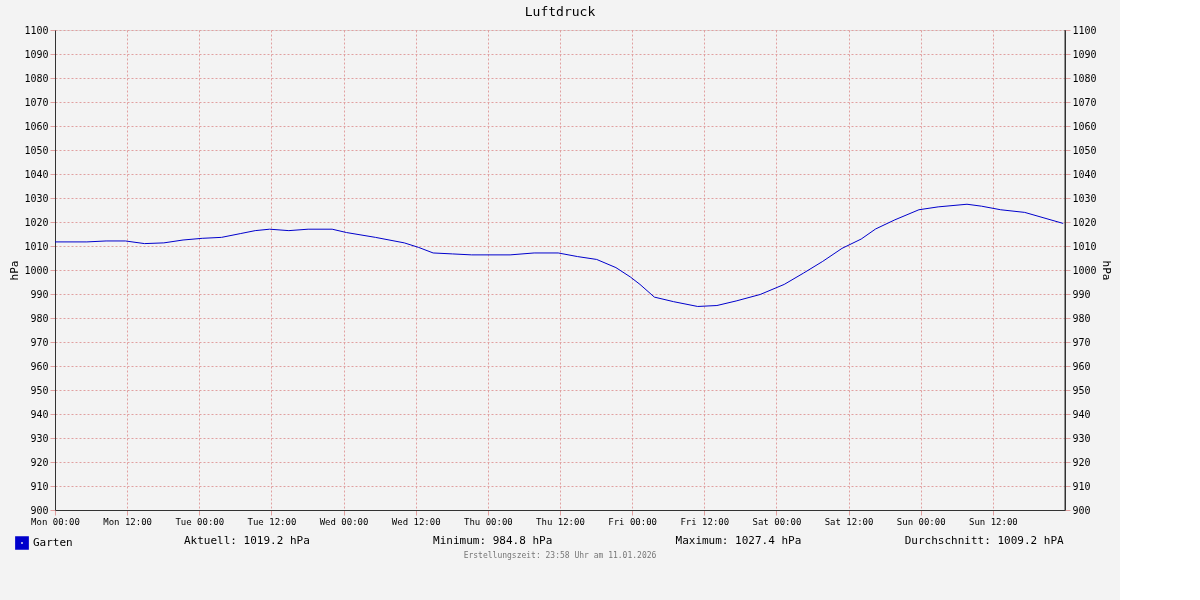 This screenshot has height=600, width=1200. Describe the element at coordinates (39, 318) in the screenshot. I see `y-tick-label: 980` at that location.